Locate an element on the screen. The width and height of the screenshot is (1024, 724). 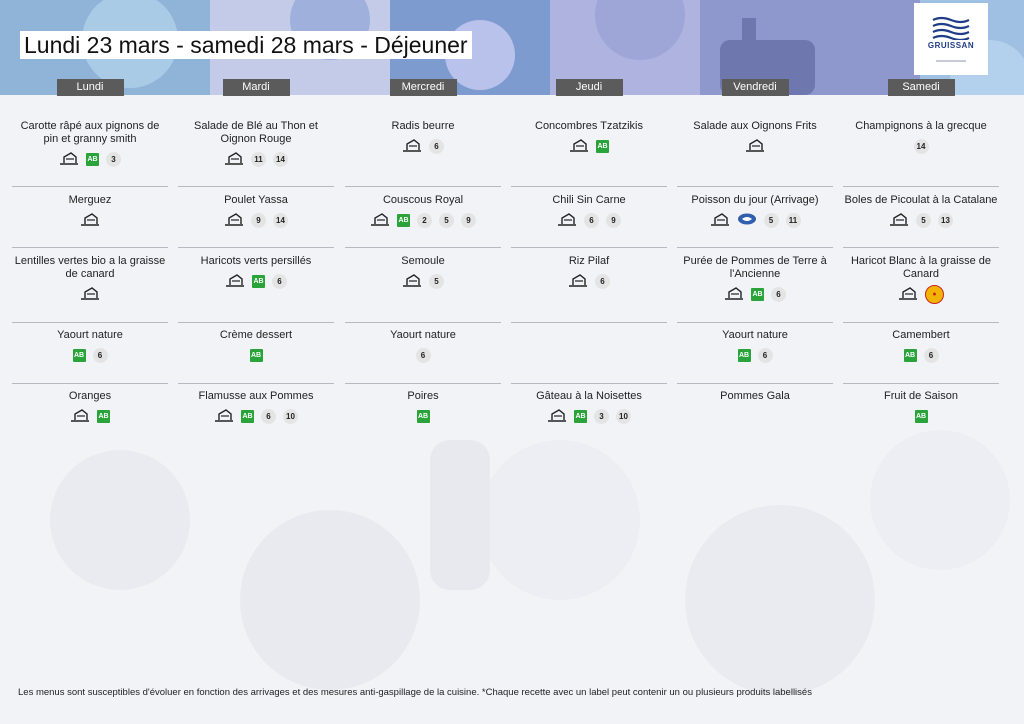
meal-icons: 11 14 is located at coordinates (256, 160).